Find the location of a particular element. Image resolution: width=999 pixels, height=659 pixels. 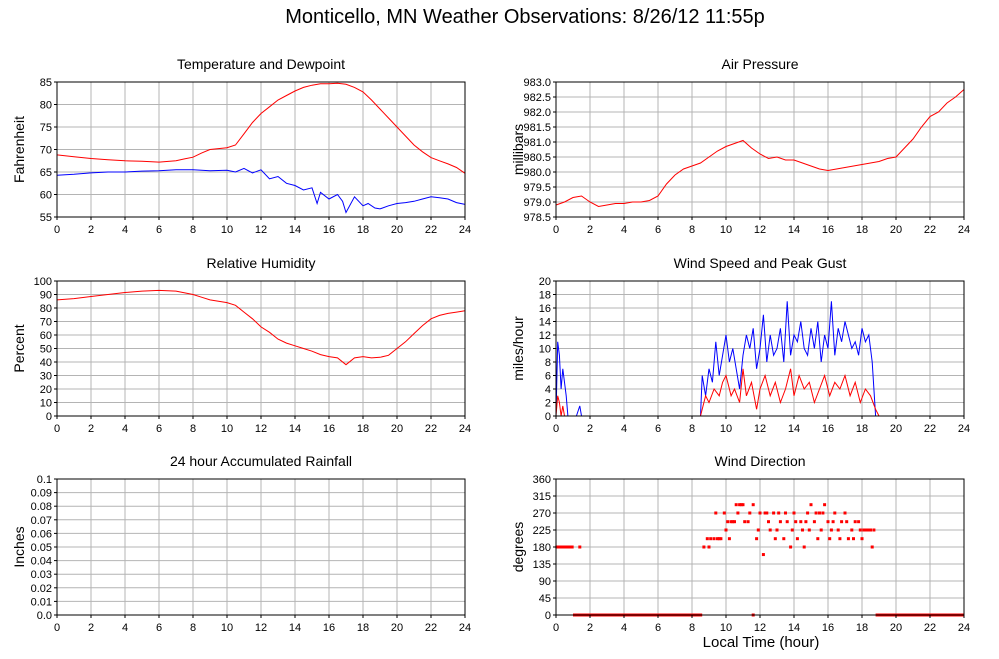

y-tick-label: 80 is located at coordinates (46, 106).